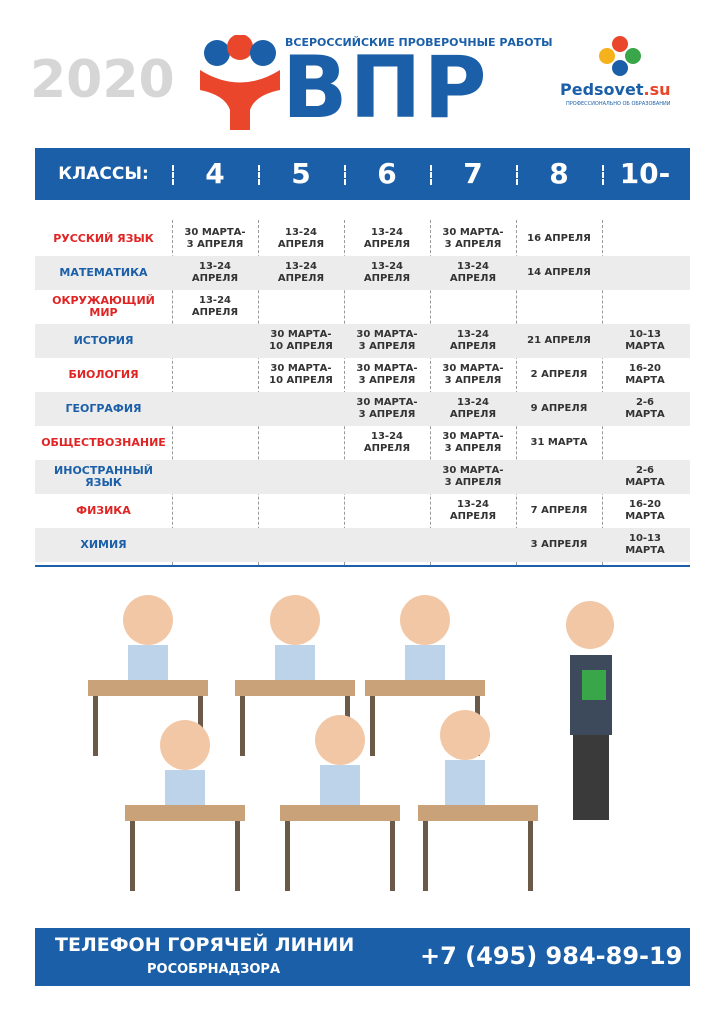  I want to click on subject: ОБЩЕСТВОЗНАНИЕ, so click(103, 442).